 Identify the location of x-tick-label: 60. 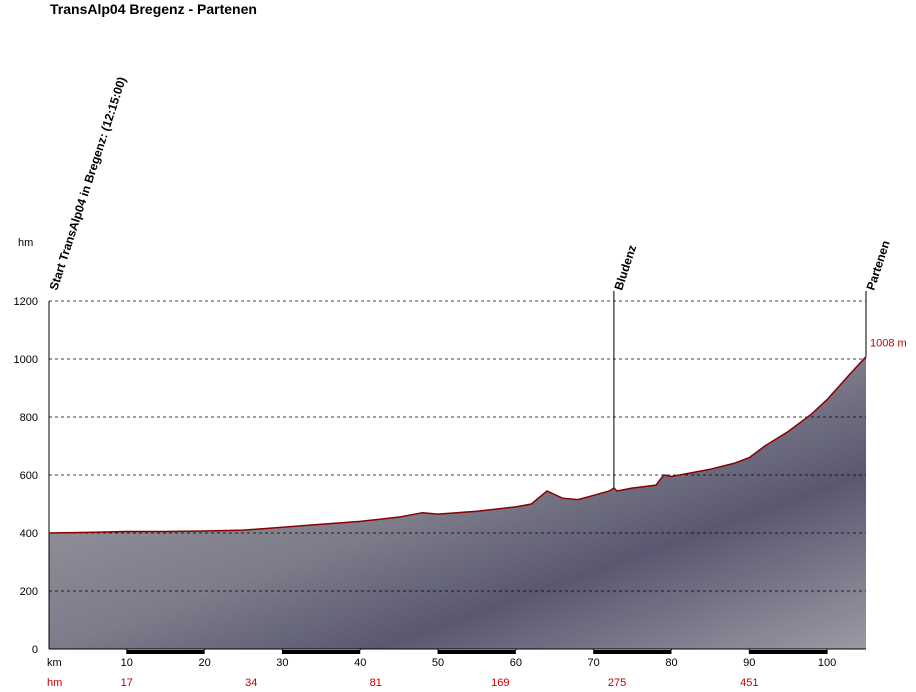
(516, 663).